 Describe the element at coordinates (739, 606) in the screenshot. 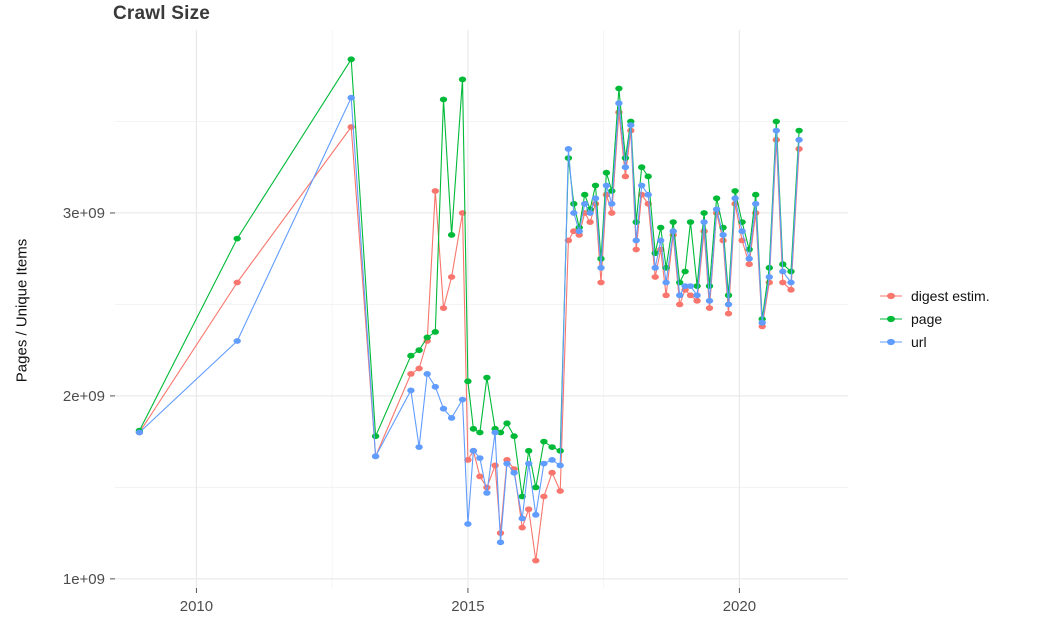

I see `x-tick-label: 2020` at that location.